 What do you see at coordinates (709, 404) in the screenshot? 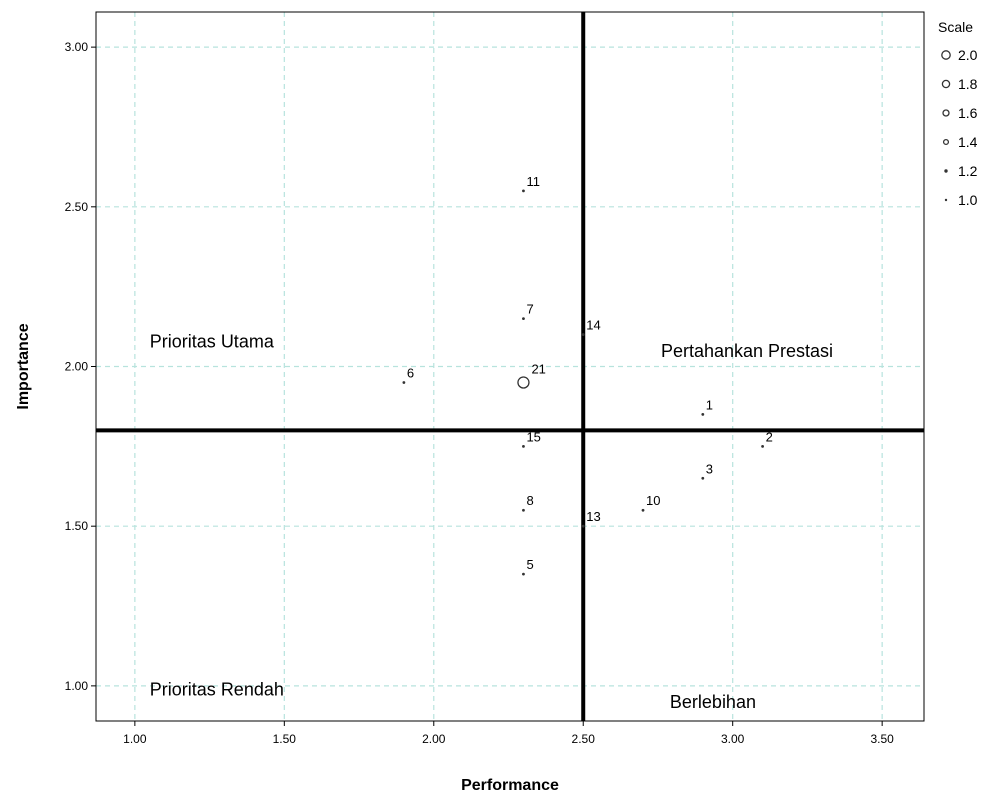
I see `data-point-label: 1` at bounding box center [709, 404].